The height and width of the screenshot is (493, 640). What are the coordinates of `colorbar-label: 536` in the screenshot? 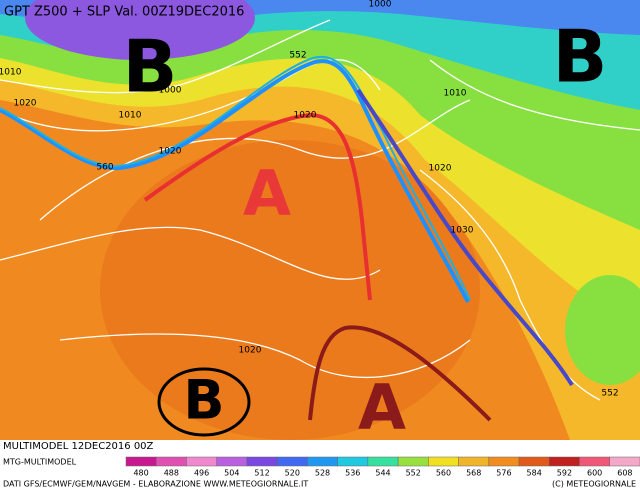 It's located at (352, 473).